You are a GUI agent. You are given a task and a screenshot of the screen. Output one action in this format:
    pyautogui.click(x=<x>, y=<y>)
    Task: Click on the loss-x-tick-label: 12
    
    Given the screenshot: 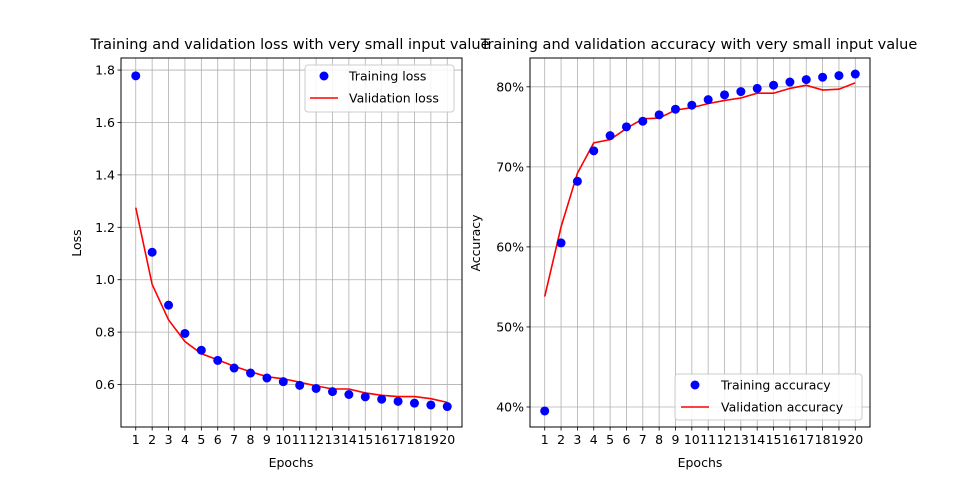 What is the action you would take?
    pyautogui.click(x=316, y=439)
    